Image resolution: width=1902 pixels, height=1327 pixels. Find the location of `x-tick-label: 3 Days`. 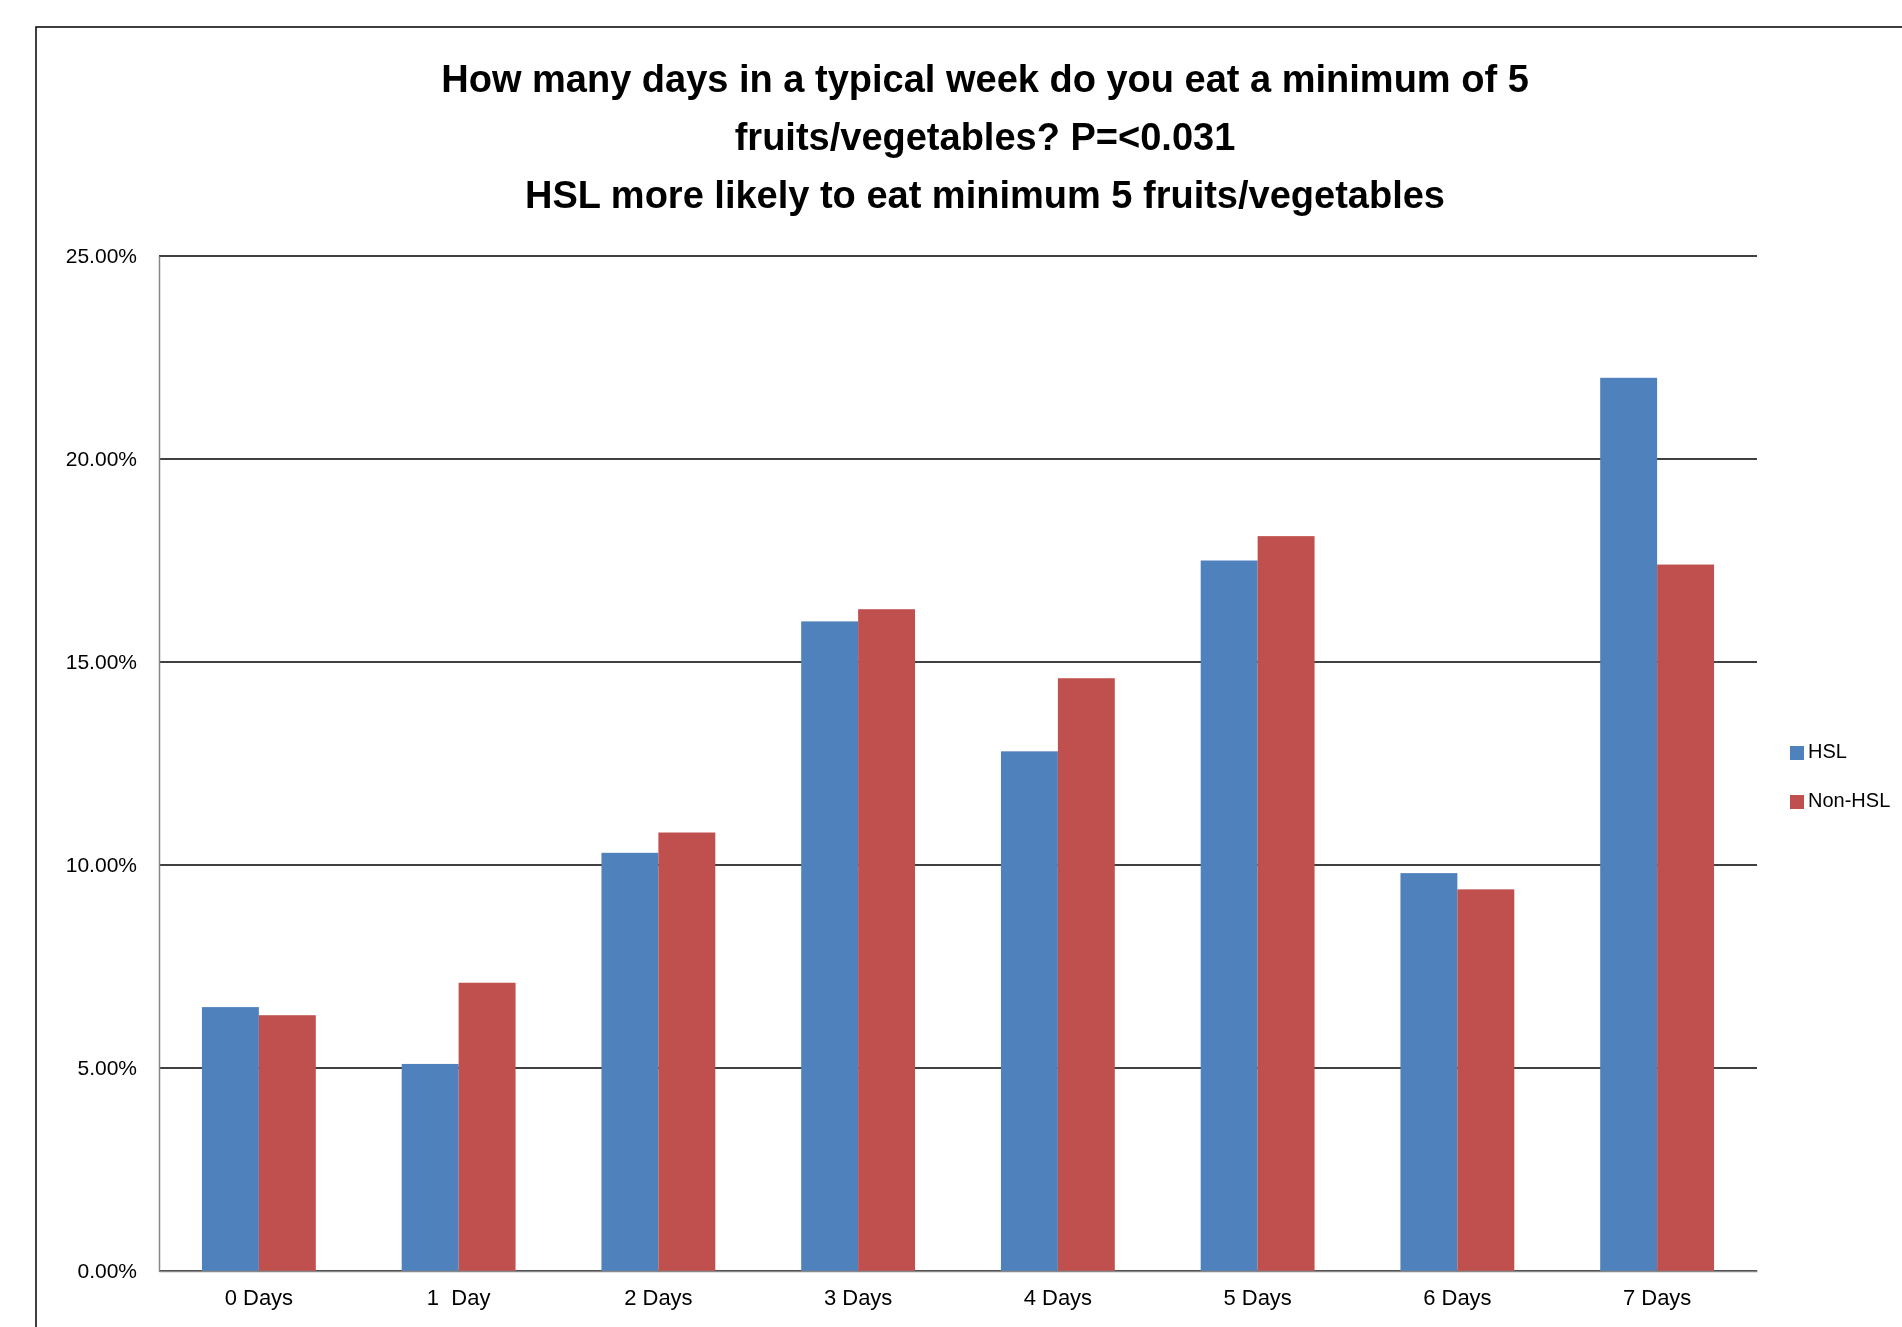

x-tick-label: 3 Days is located at coordinates (858, 1297).